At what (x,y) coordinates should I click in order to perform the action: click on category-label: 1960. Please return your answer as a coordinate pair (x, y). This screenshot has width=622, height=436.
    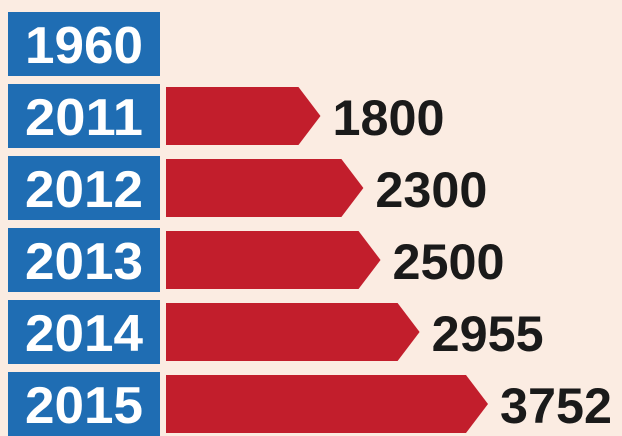
    Looking at the image, I should click on (84, 46).